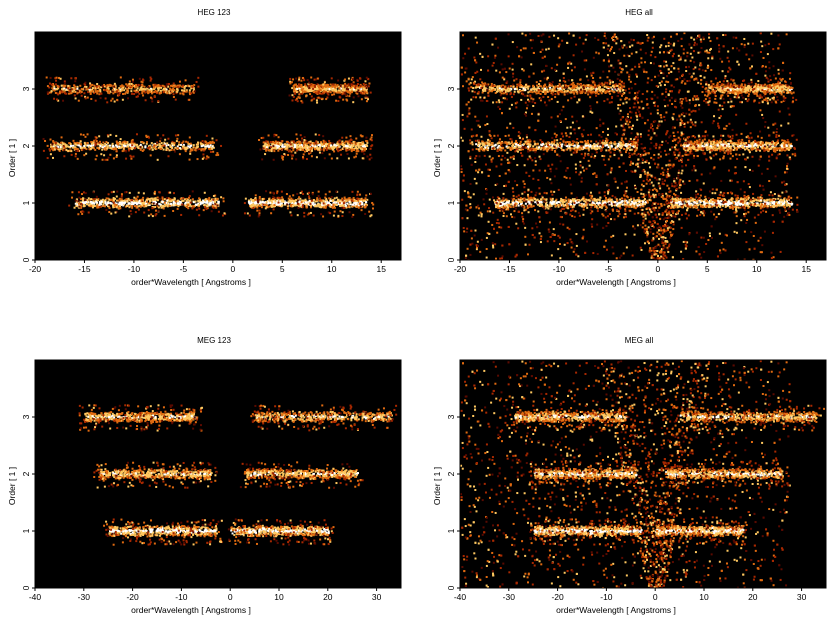  I want to click on x-tick-label: -15, so click(84, 269).